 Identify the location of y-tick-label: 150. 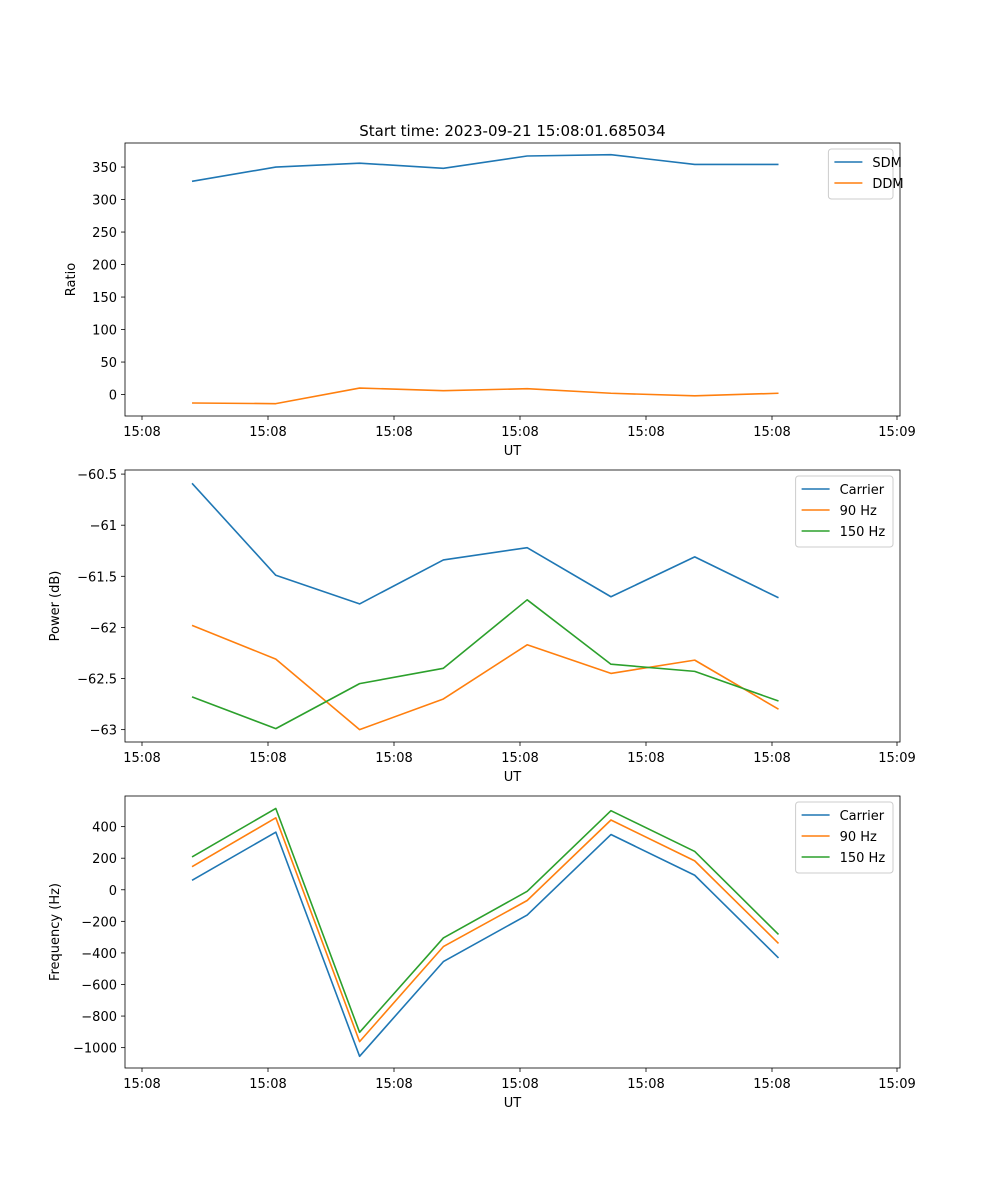
(104, 298).